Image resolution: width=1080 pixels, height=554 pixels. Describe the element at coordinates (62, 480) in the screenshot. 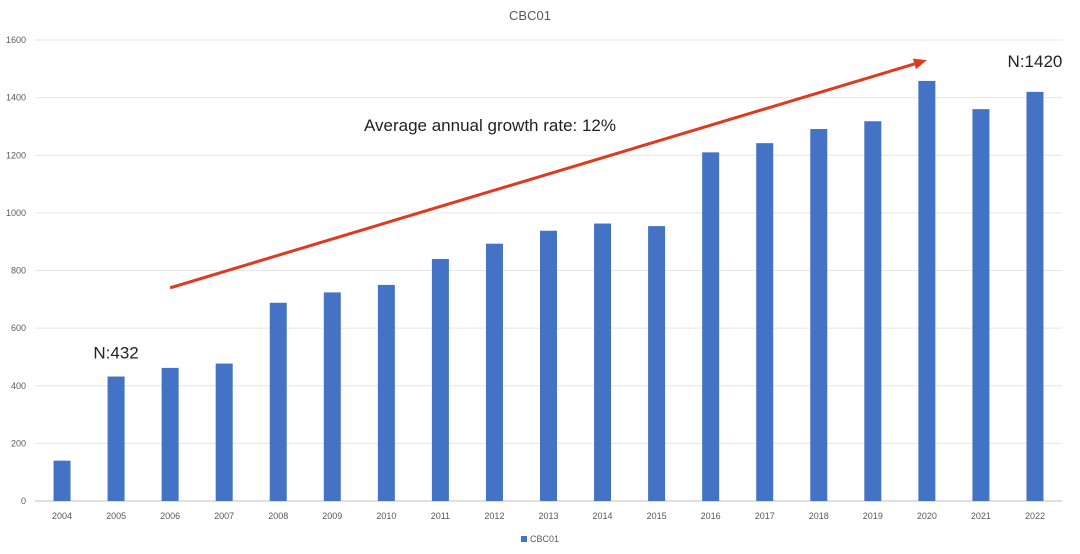

I see `bar-2004` at that location.